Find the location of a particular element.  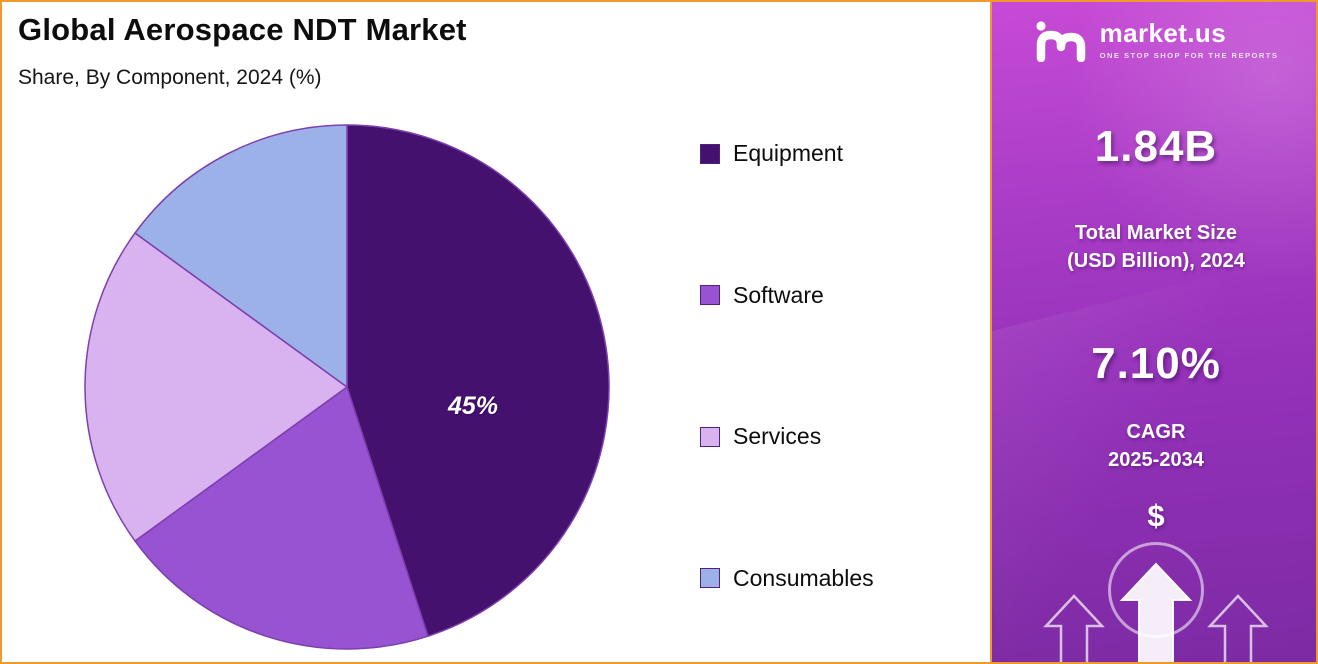

growth-arrows-icon is located at coordinates (1156, 612).